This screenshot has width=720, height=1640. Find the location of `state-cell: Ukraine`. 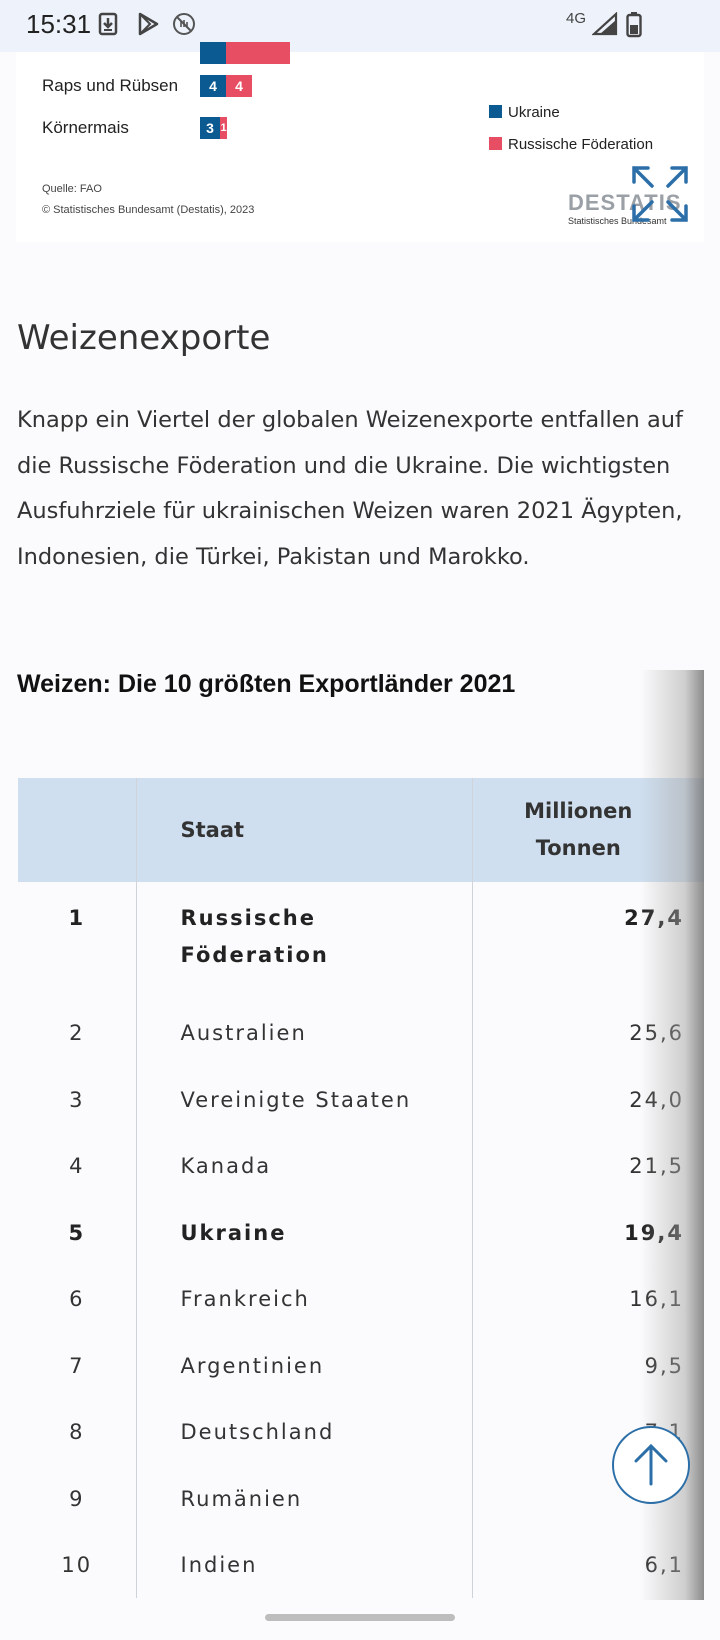

state-cell: Ukraine is located at coordinates (304, 1232).